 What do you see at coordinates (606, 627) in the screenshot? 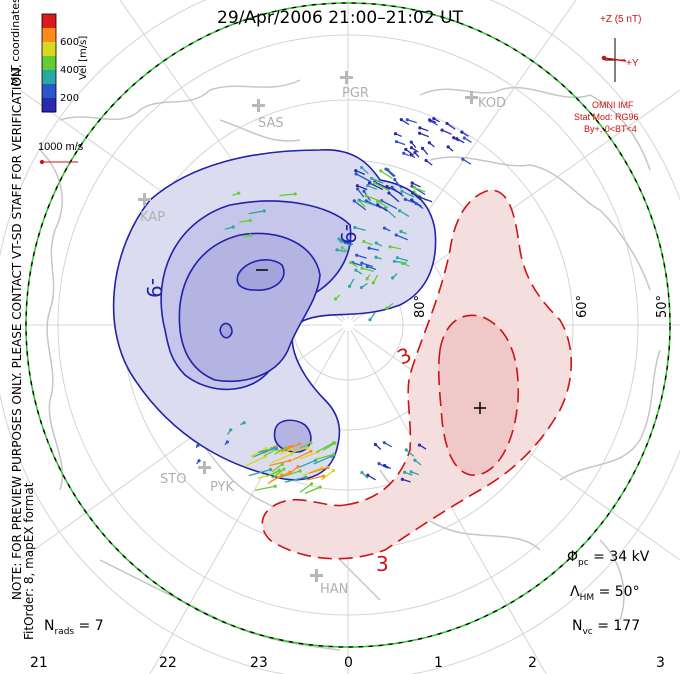
I see `nvc-stat: Nvc = 177` at bounding box center [606, 627].